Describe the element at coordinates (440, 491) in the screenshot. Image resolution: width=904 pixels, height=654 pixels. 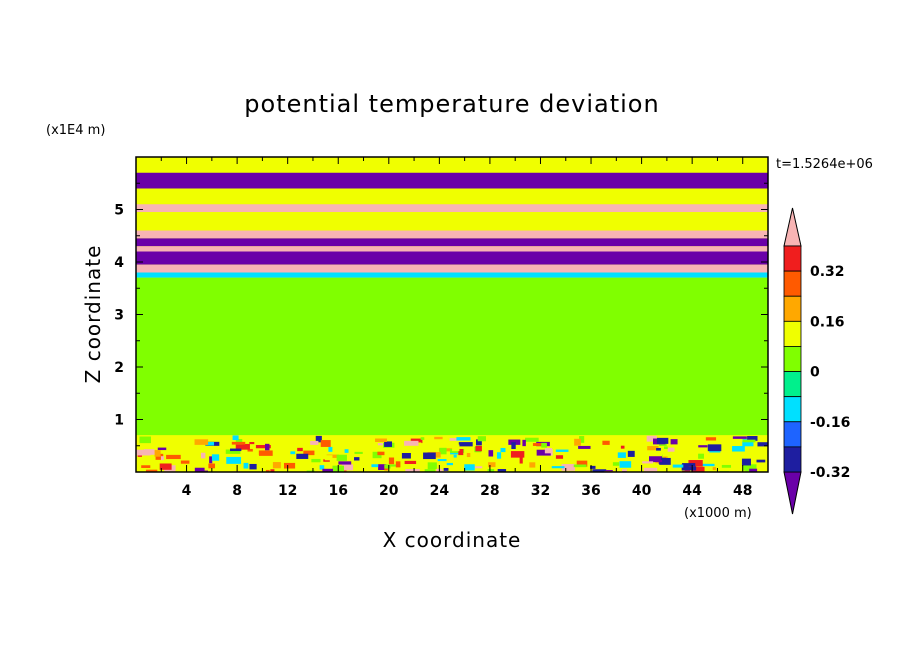
I see `x-tick-label: 24` at that location.